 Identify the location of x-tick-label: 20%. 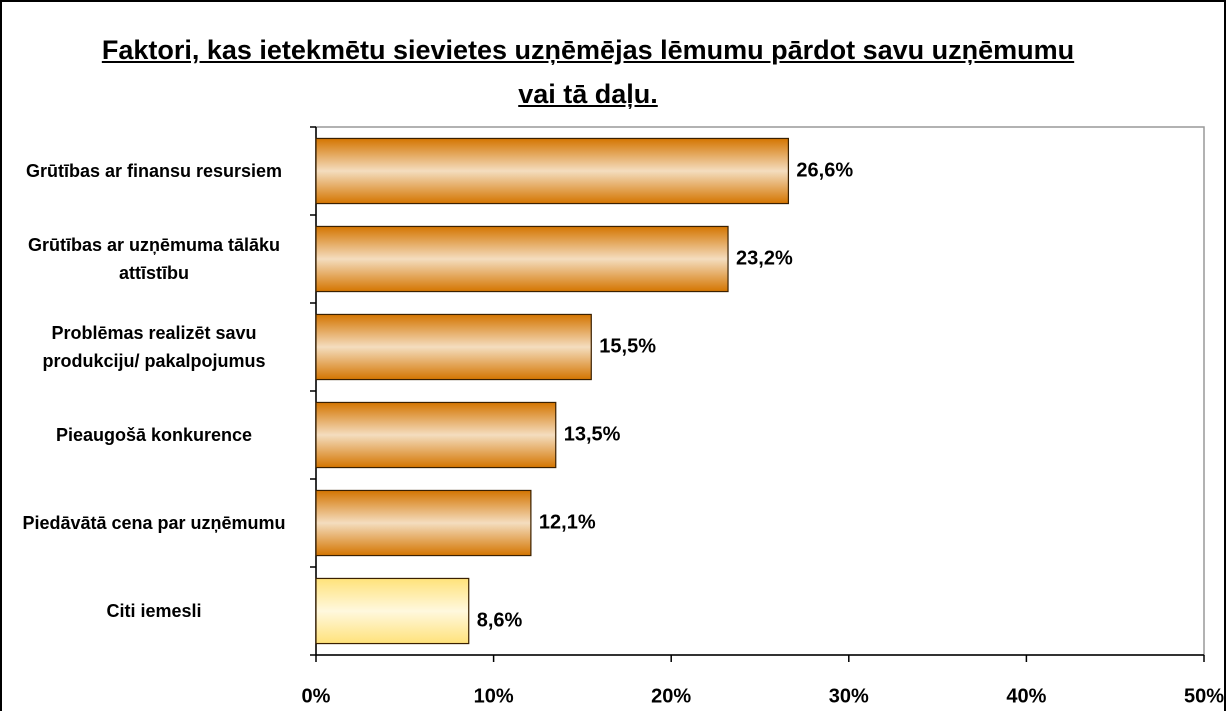
(671, 696).